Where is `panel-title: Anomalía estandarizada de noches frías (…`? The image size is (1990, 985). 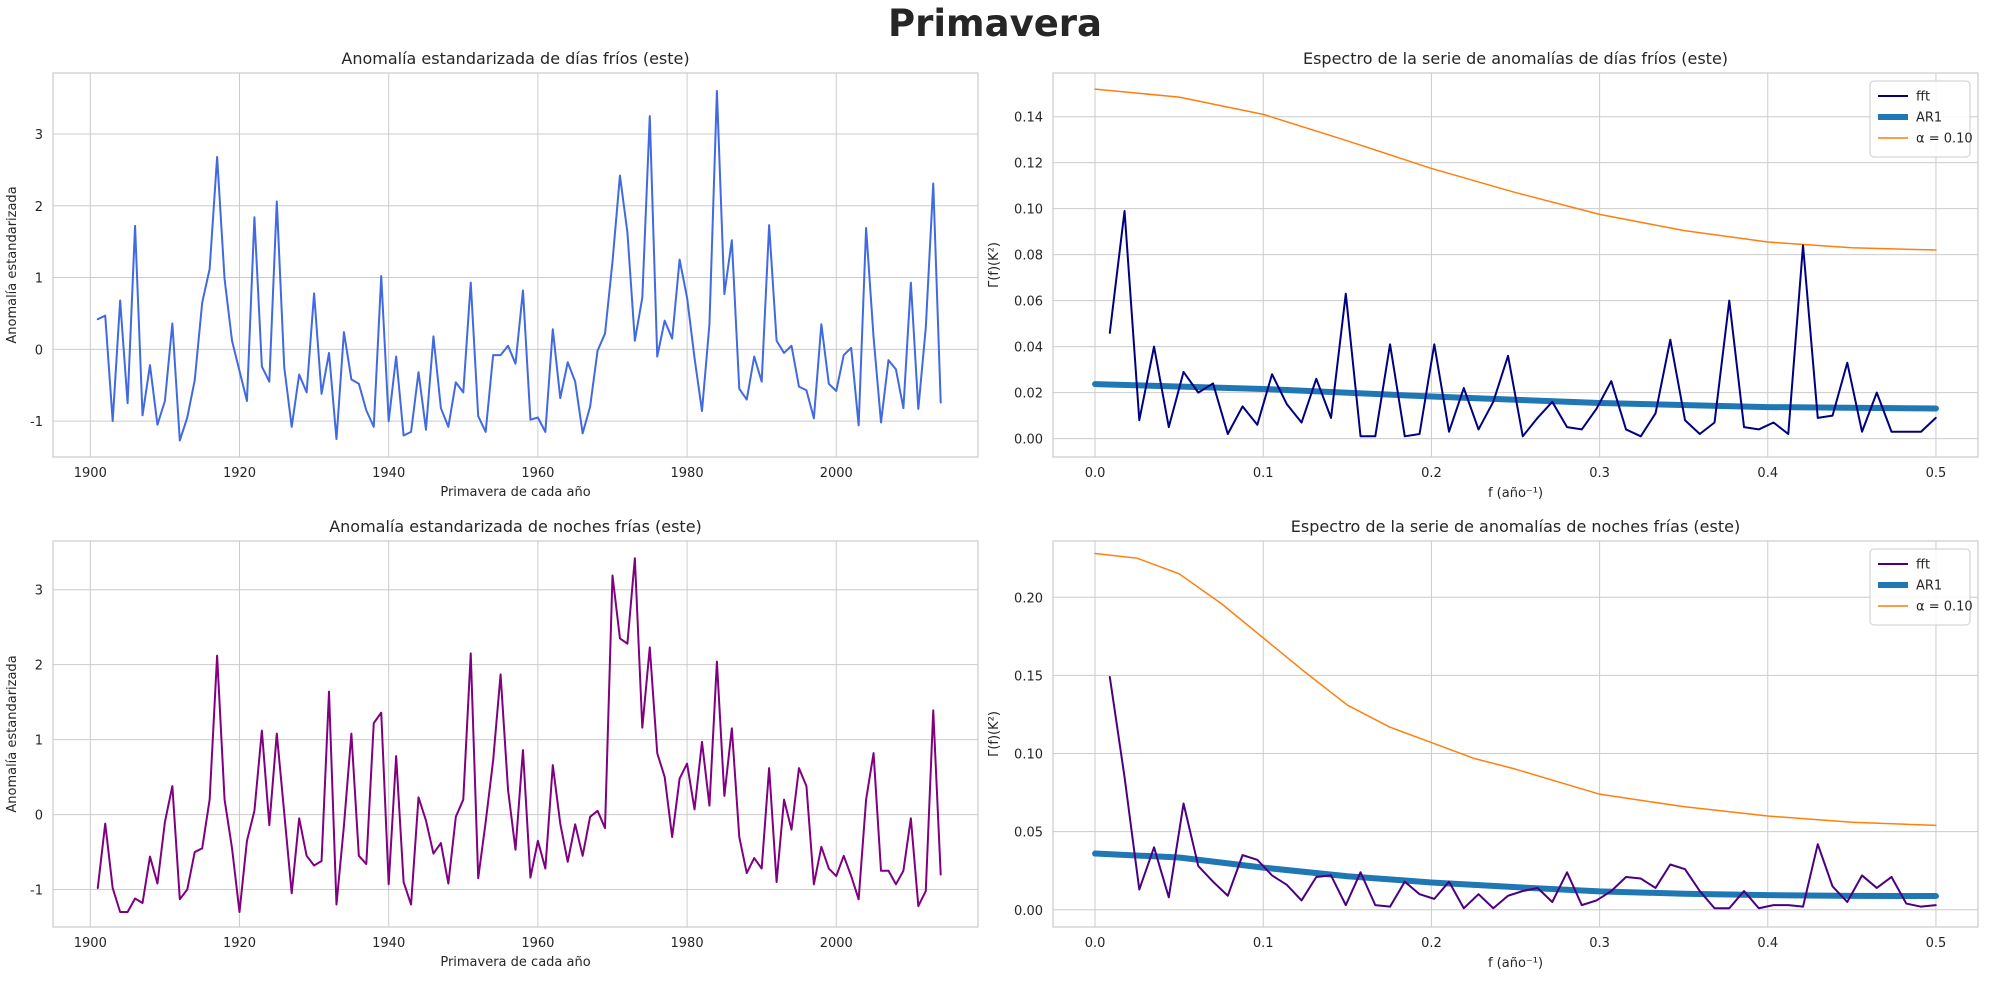 panel-title: Anomalía estandarizada de noches frías (… is located at coordinates (515, 526).